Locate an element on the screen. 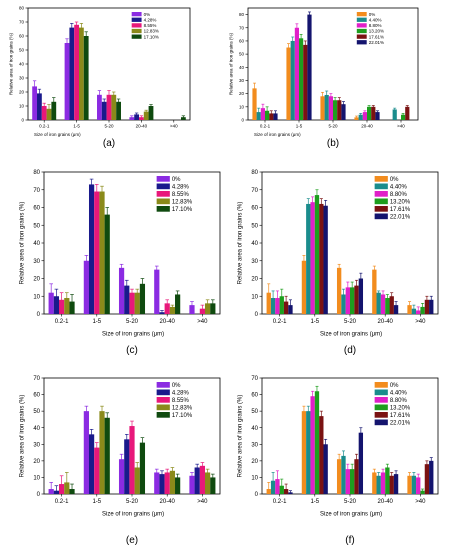 The height and width of the screenshot is (550, 452). legend-label: 4.28% is located at coordinates (181, 188).